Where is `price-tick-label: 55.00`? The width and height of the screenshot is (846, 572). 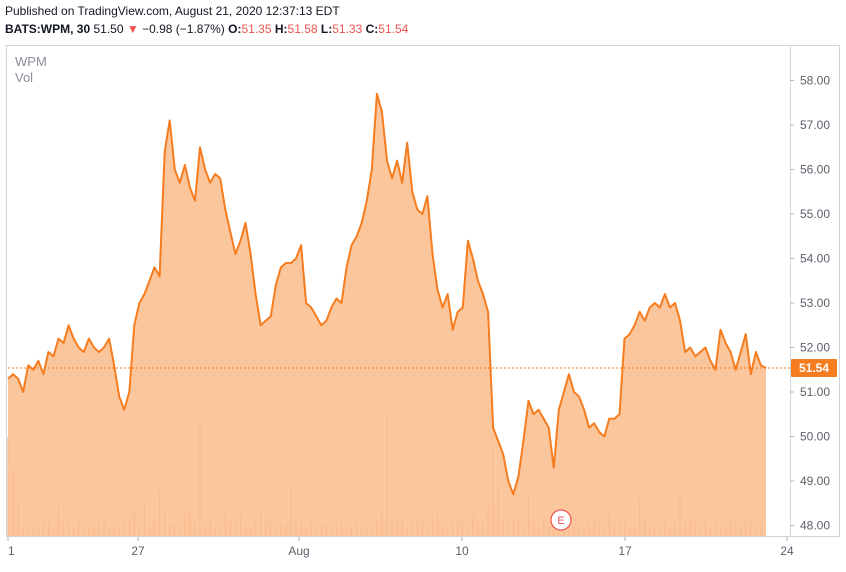
price-tick-label: 55.00 is located at coordinates (815, 214).